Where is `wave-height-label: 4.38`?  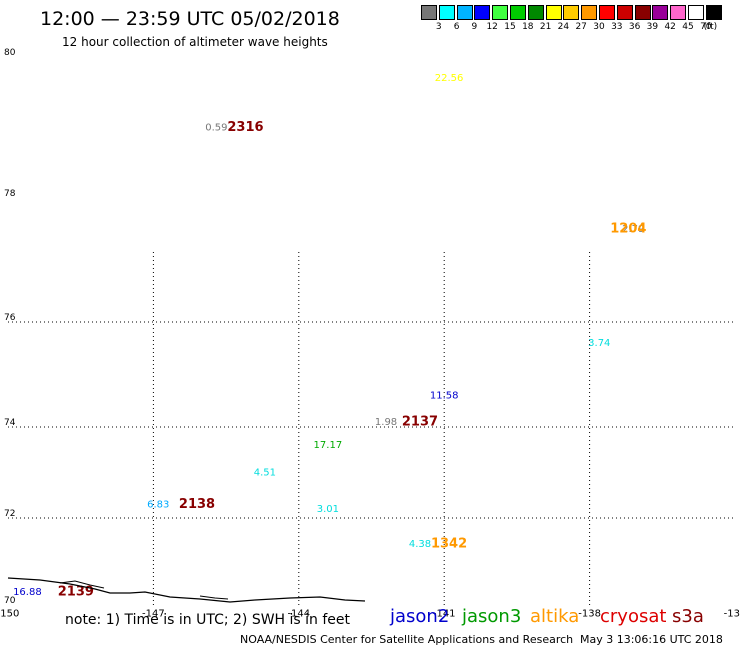
wave-height-label: 4.38 is located at coordinates (420, 544).